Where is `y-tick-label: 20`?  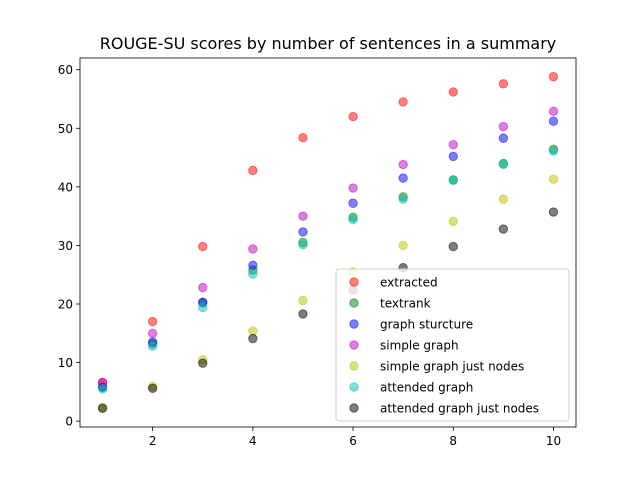
y-tick-label: 20 is located at coordinates (65, 305).